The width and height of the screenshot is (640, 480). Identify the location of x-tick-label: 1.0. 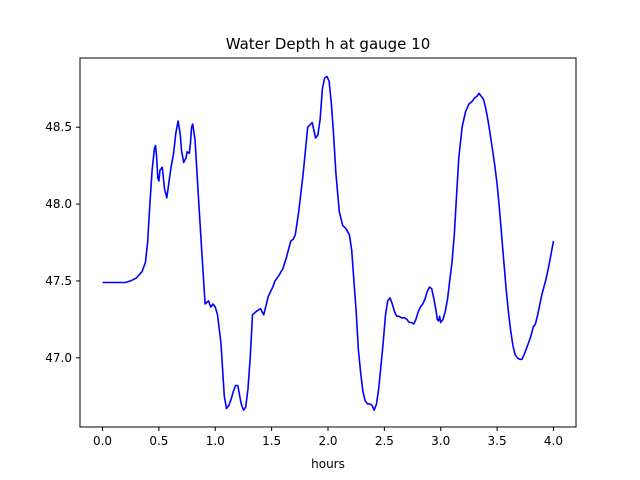
(215, 441).